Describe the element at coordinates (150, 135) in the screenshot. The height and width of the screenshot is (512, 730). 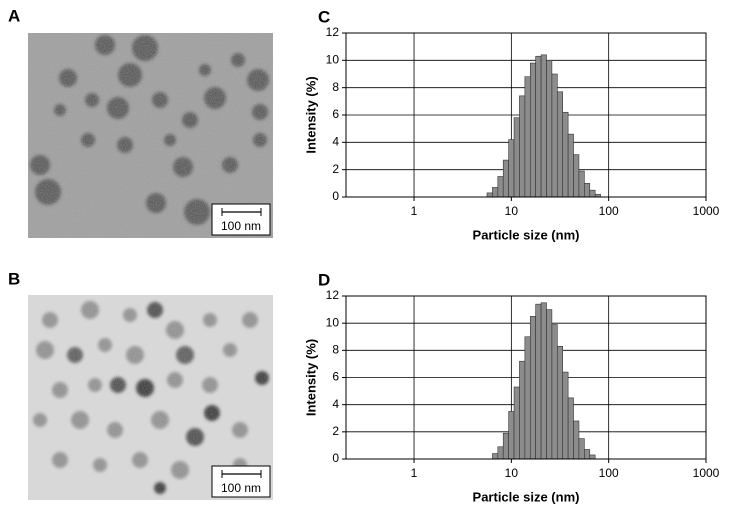
I see `tem-image-a: 100 nm` at that location.